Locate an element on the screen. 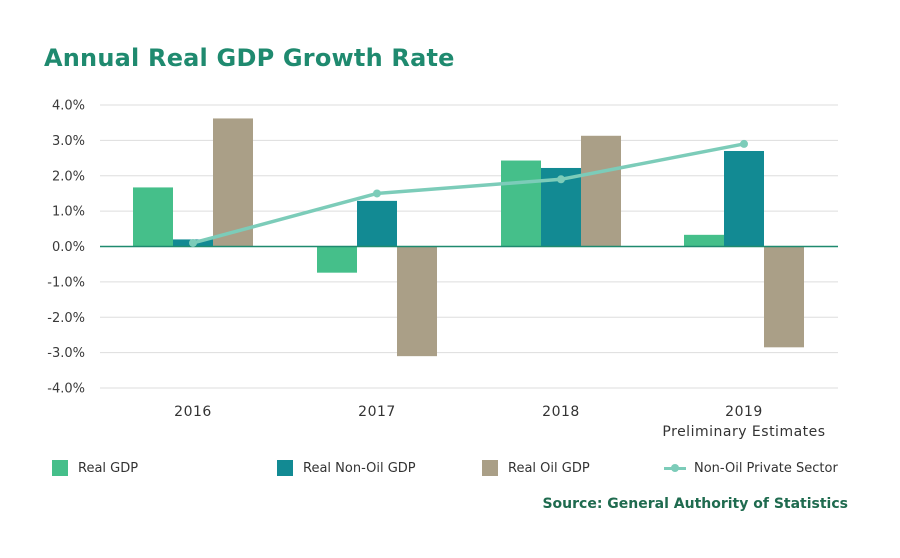  line-series is located at coordinates (468, 193).